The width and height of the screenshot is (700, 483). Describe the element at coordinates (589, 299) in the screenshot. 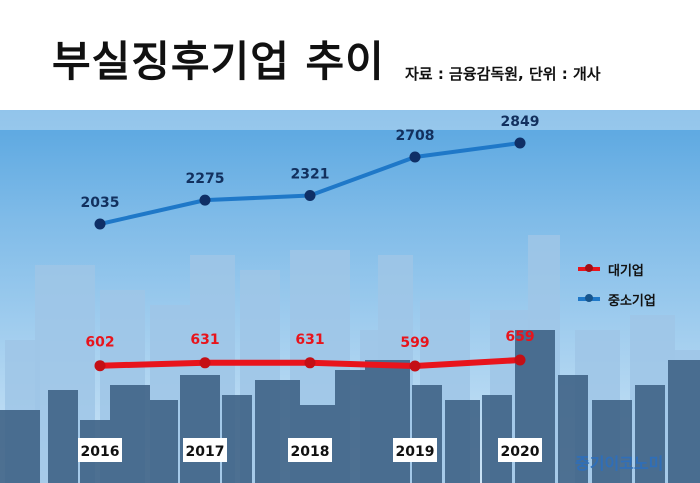

I see `legend-swatch-sme` at that location.